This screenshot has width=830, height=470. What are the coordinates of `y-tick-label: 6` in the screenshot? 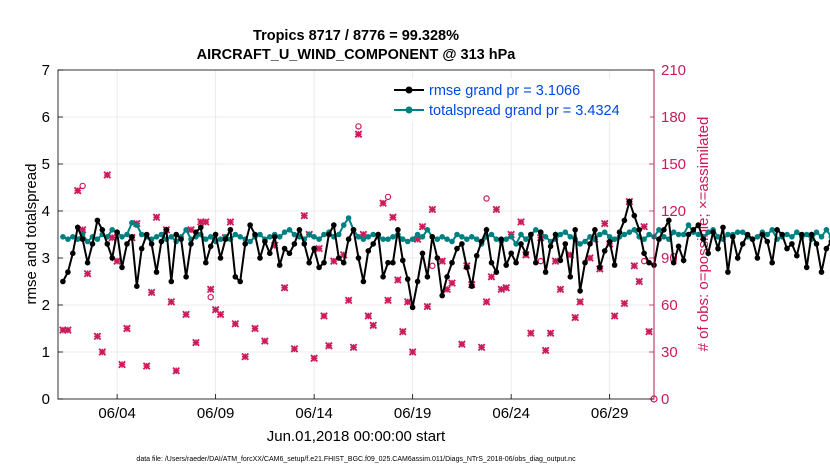 It's located at (46, 117).